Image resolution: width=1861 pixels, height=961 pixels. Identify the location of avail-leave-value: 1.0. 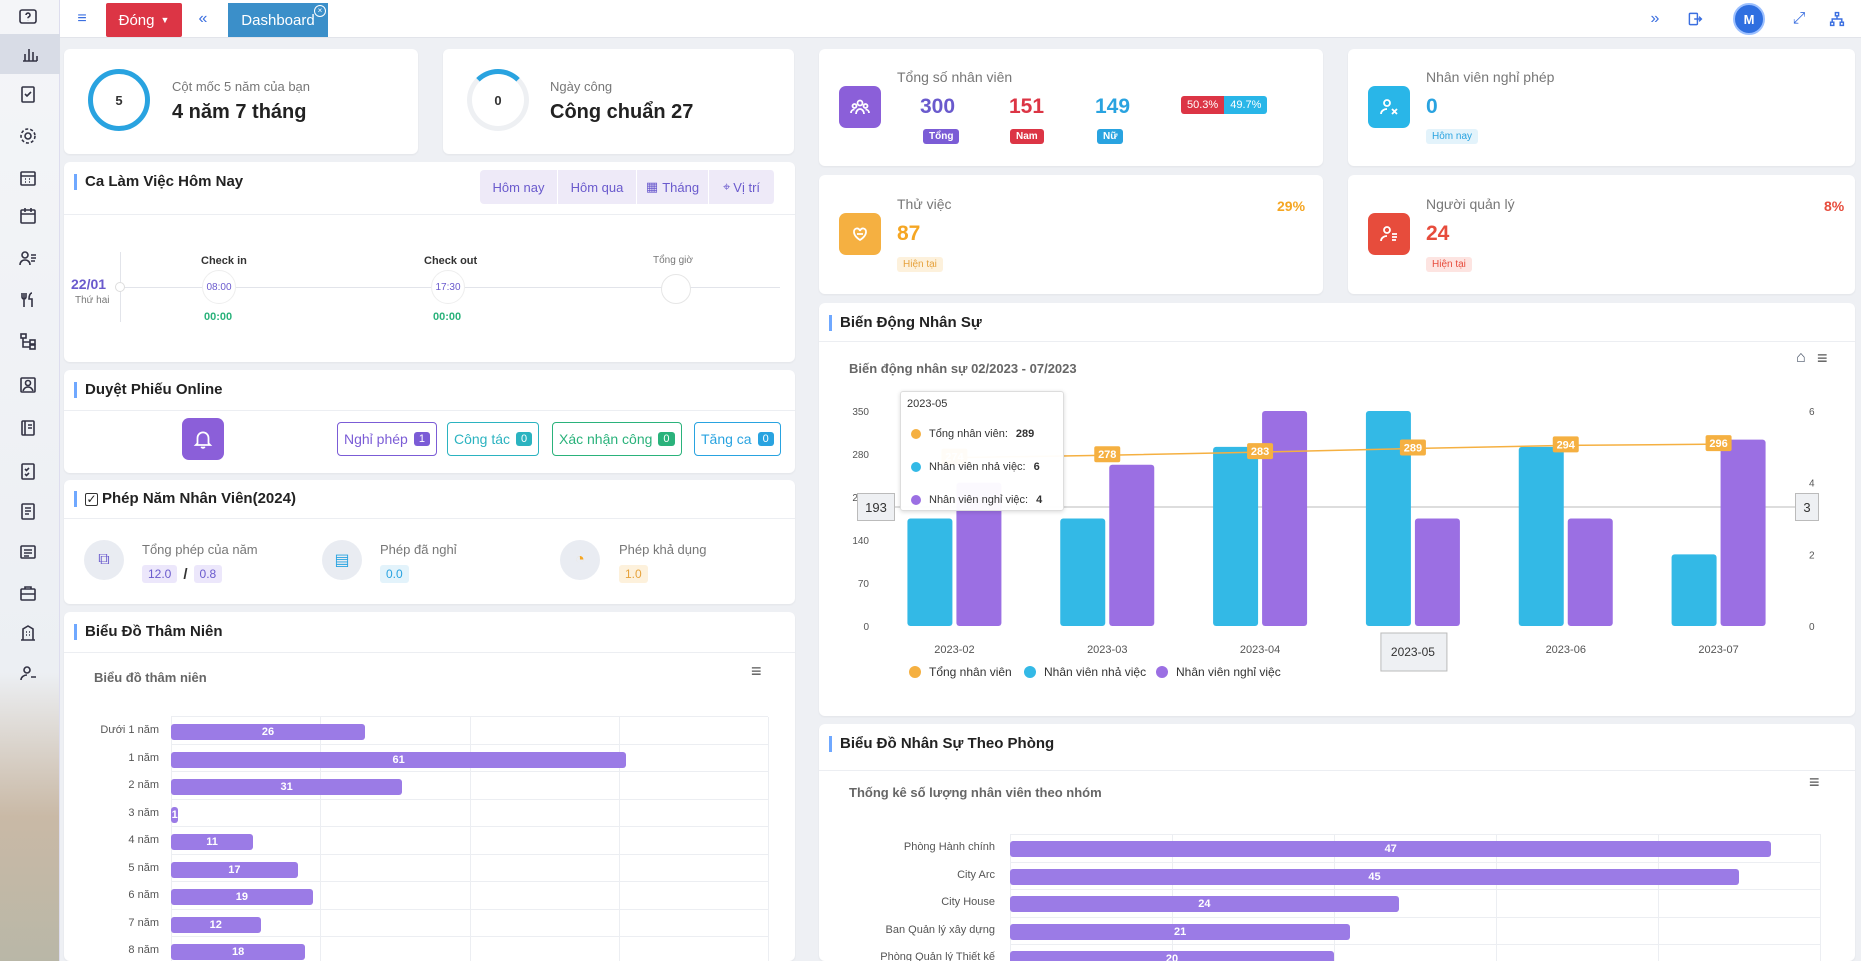
(633, 574).